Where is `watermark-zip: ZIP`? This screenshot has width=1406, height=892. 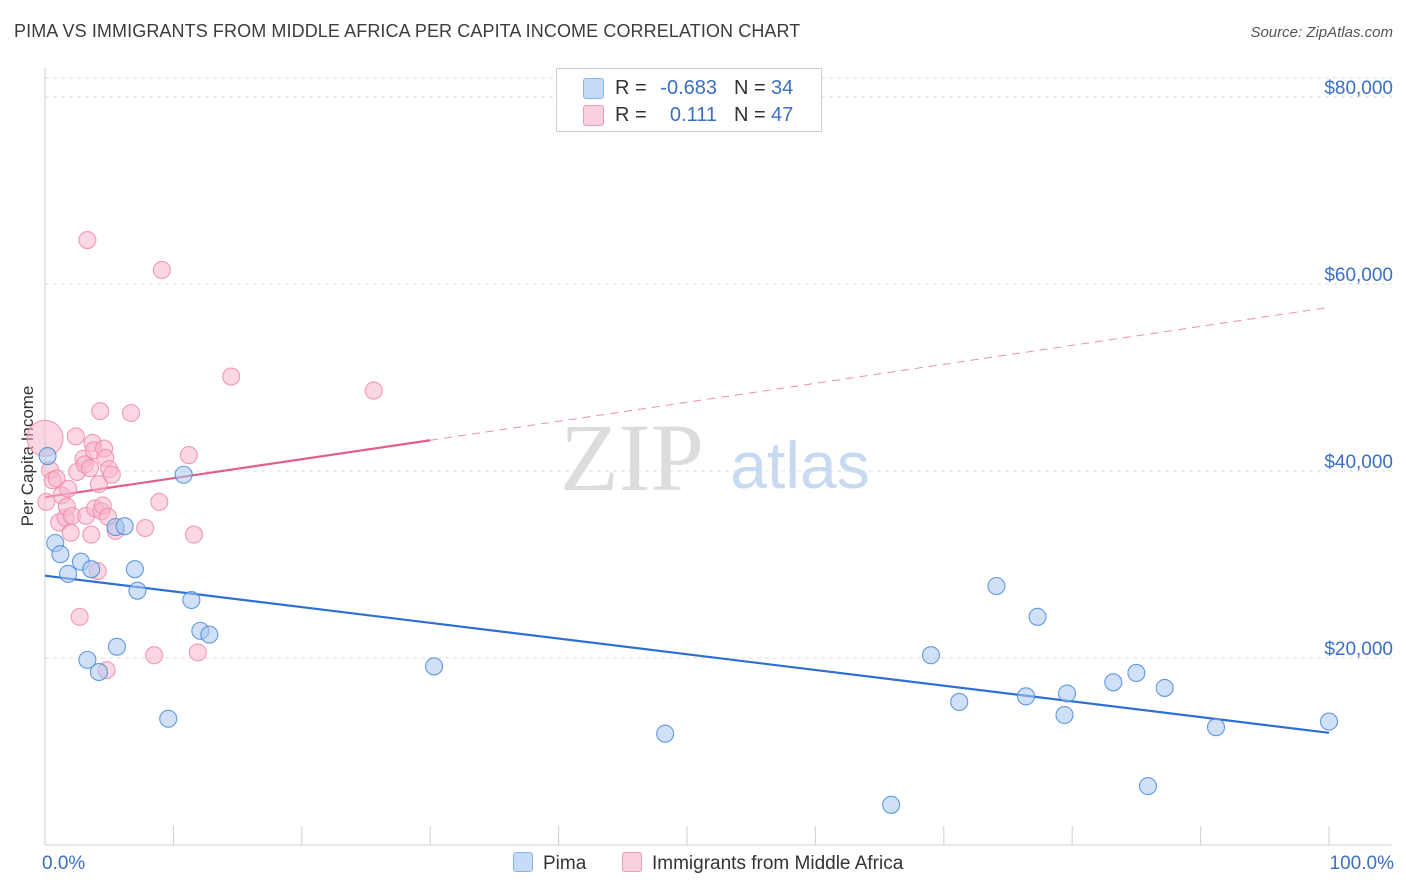
watermark-zip: ZIP is located at coordinates (632, 457).